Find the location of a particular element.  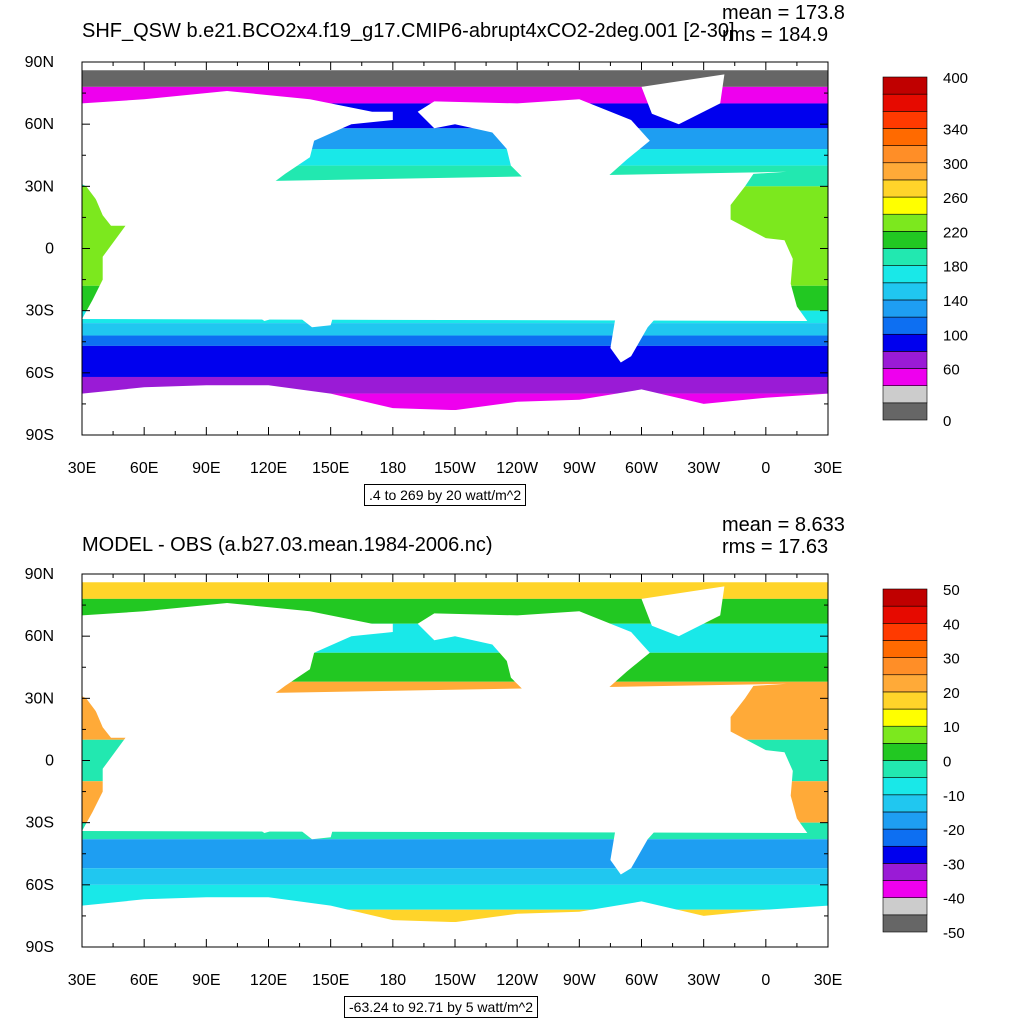

x-tick-label: 150E is located at coordinates (330, 468).